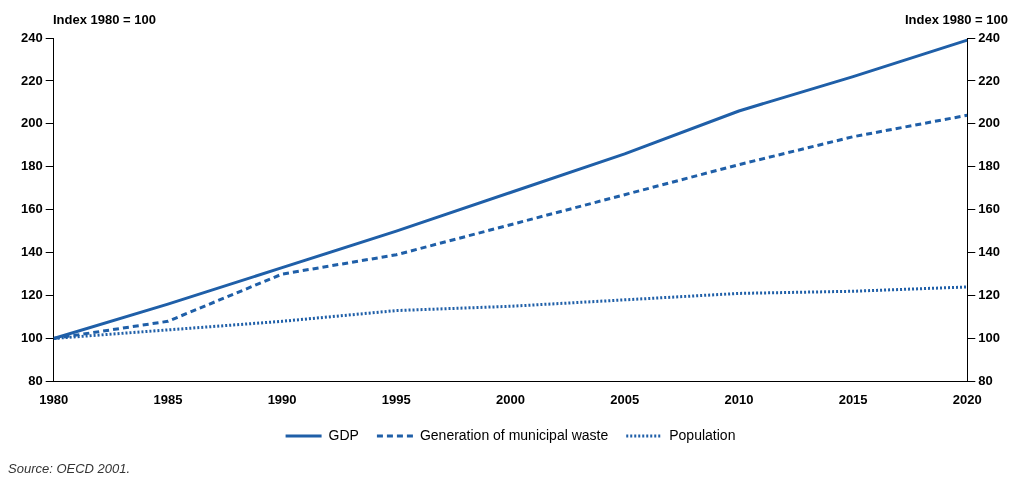  Describe the element at coordinates (70, 468) in the screenshot. I see `source-note: Source: OECD 2001.` at that location.